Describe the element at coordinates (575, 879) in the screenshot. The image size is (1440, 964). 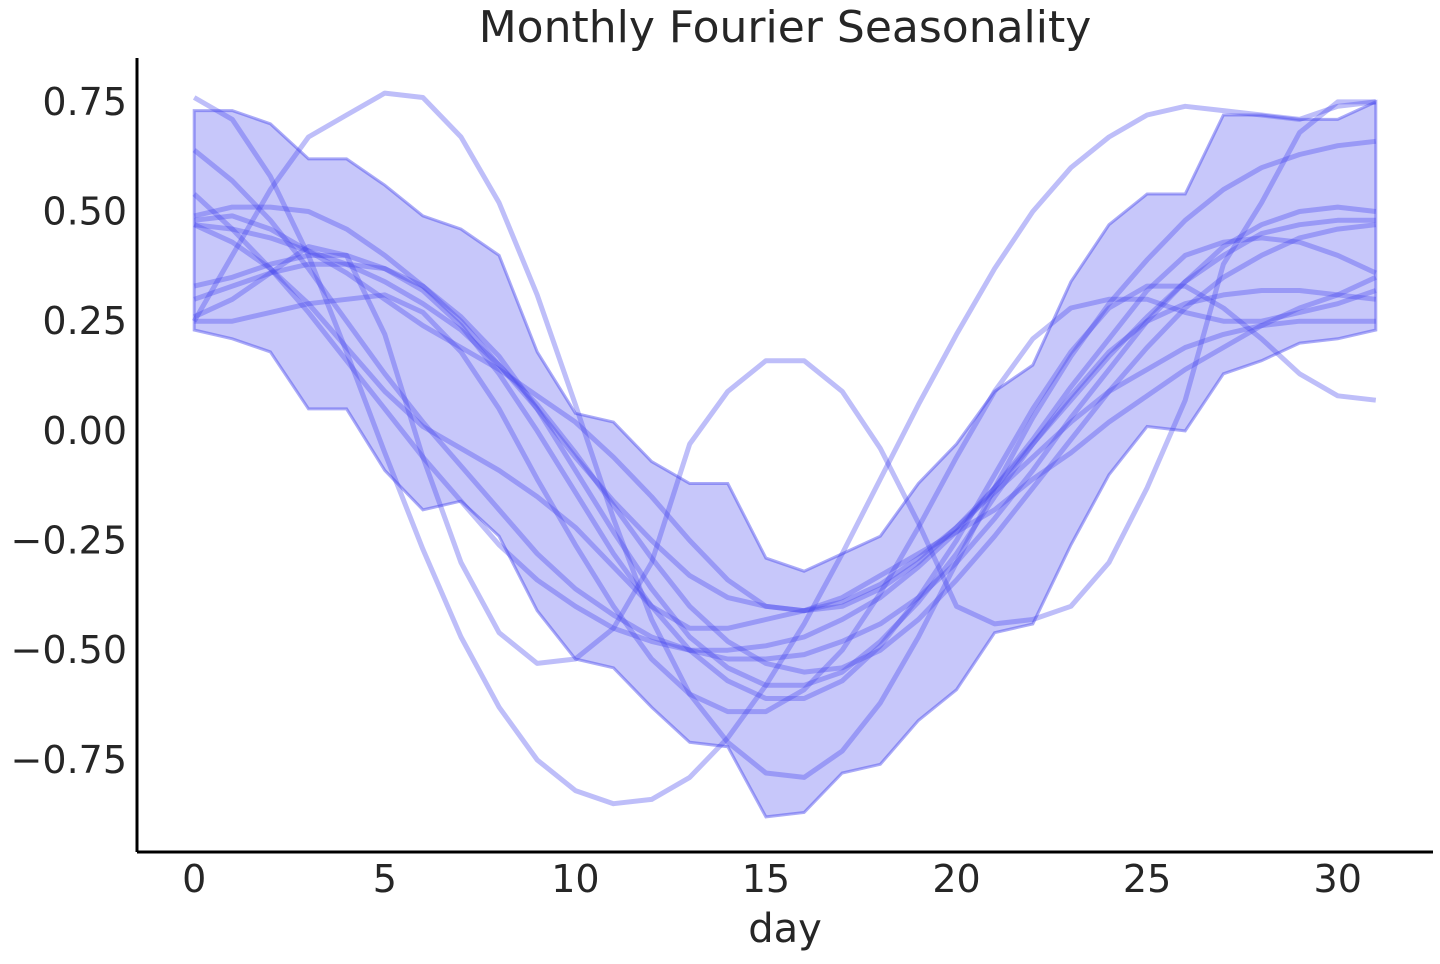
I see `x-tick-label: 10` at that location.